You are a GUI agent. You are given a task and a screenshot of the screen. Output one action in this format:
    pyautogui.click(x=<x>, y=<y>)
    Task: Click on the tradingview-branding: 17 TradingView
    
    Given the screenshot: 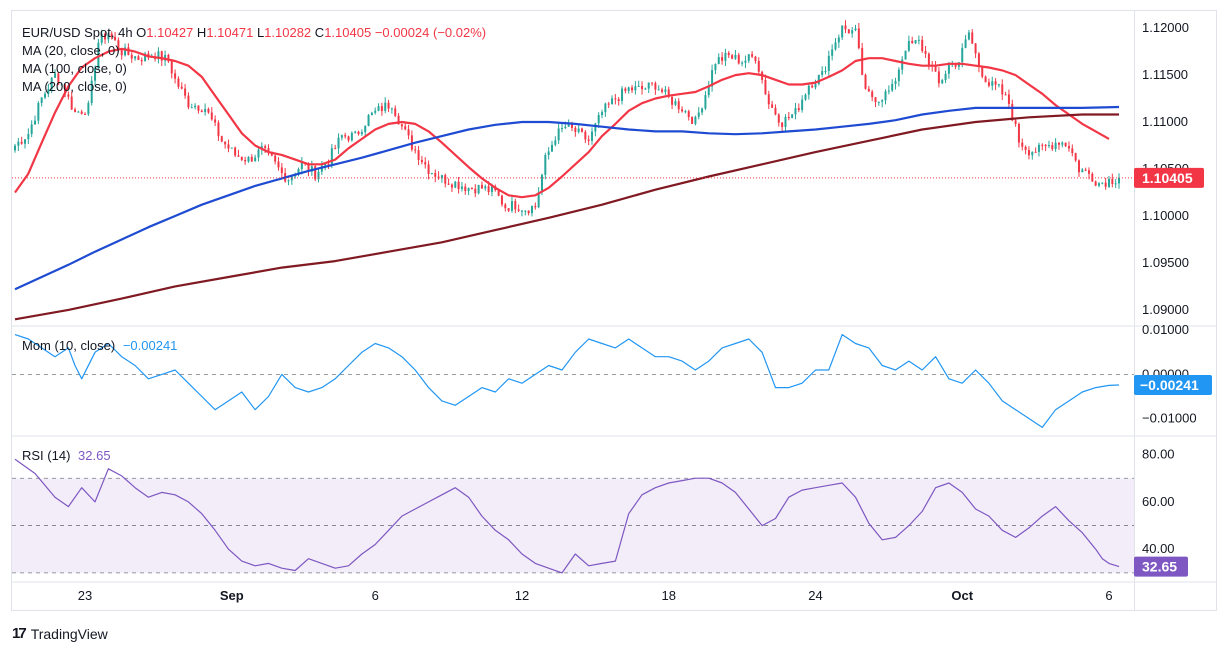 What is the action you would take?
    pyautogui.click(x=60, y=633)
    